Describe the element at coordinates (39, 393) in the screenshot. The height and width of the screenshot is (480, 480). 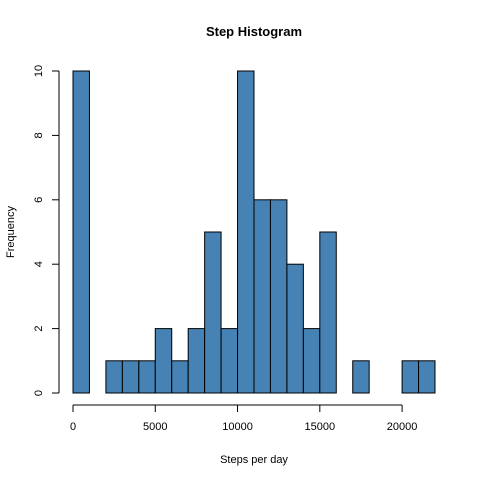
I see `y-tick-label: 0` at that location.